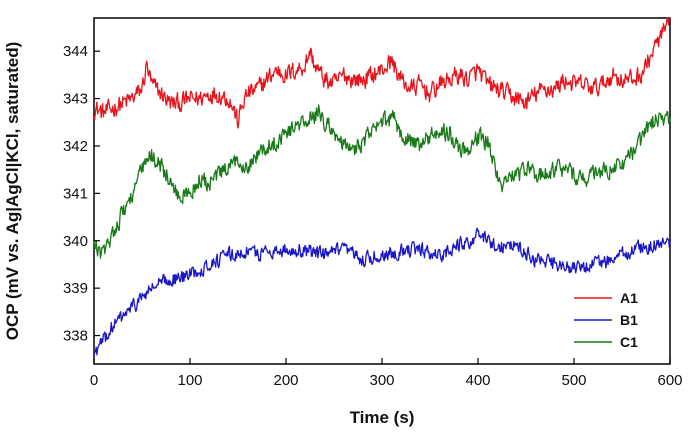 The height and width of the screenshot is (433, 692). Describe the element at coordinates (381, 380) in the screenshot. I see `x-tick-label: 300` at that location.